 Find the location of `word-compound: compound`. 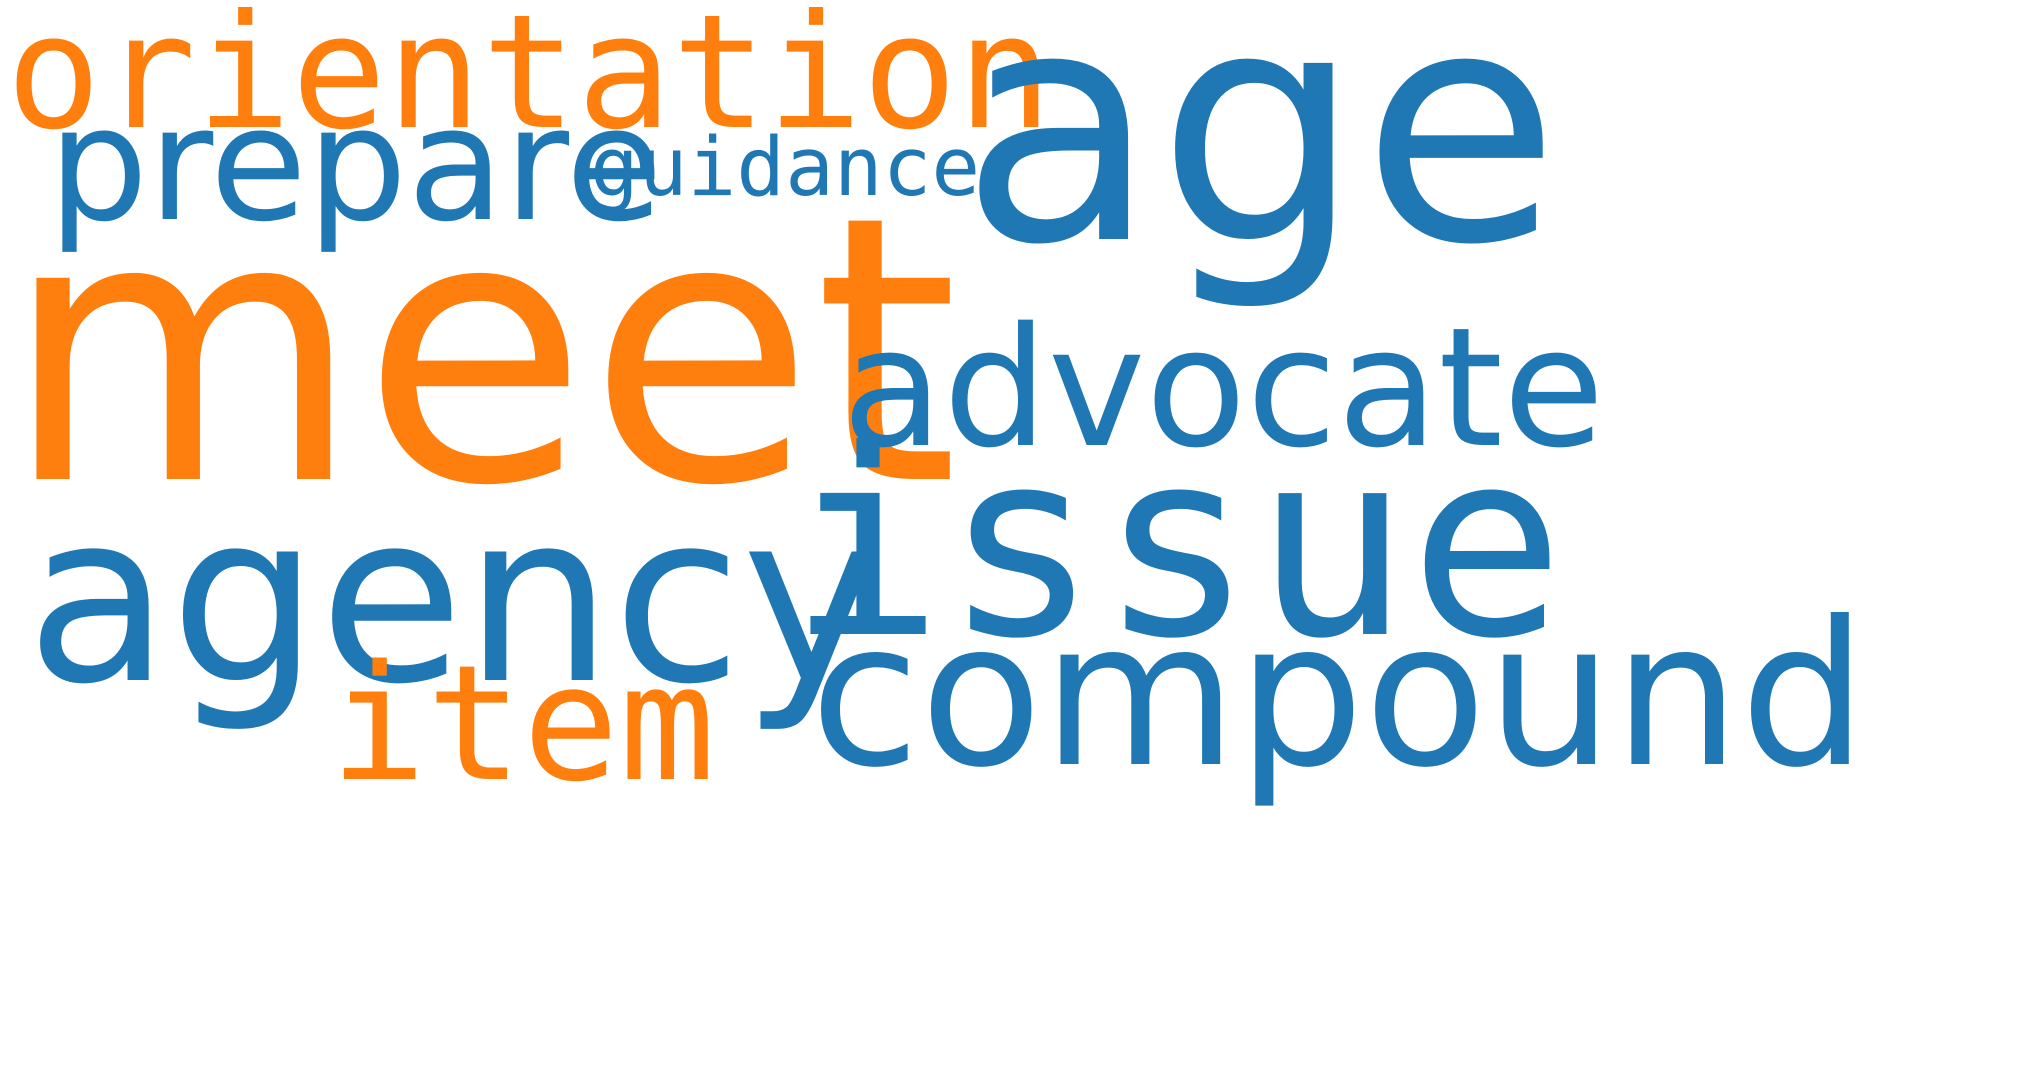

word-compound: compound is located at coordinates (1338, 695).